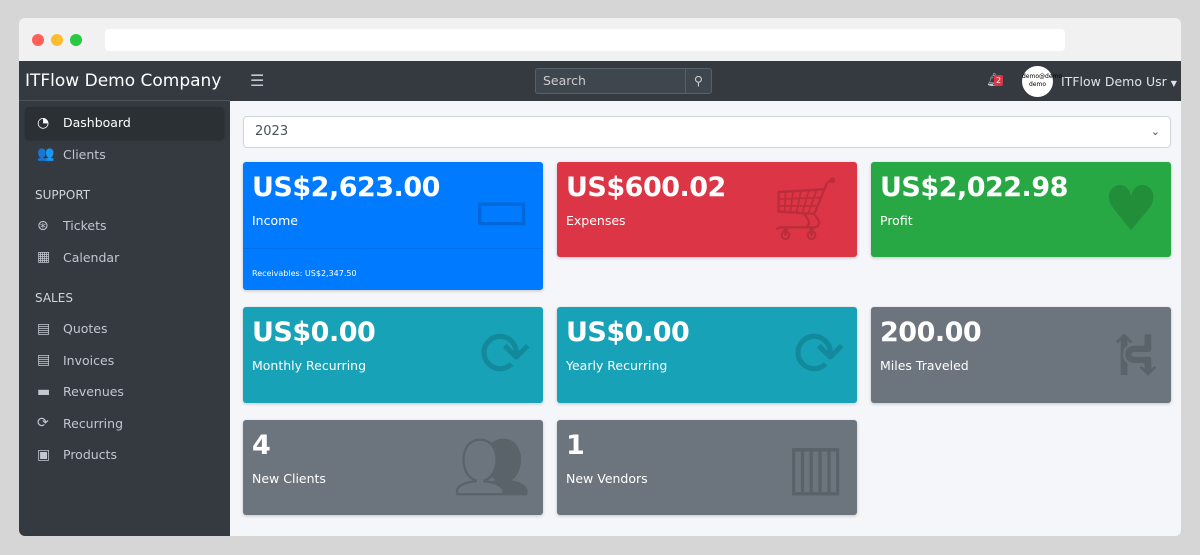 This screenshot has width=1200, height=555. Describe the element at coordinates (43, 225) in the screenshot. I see `life-ring-icon: ⊛` at that location.